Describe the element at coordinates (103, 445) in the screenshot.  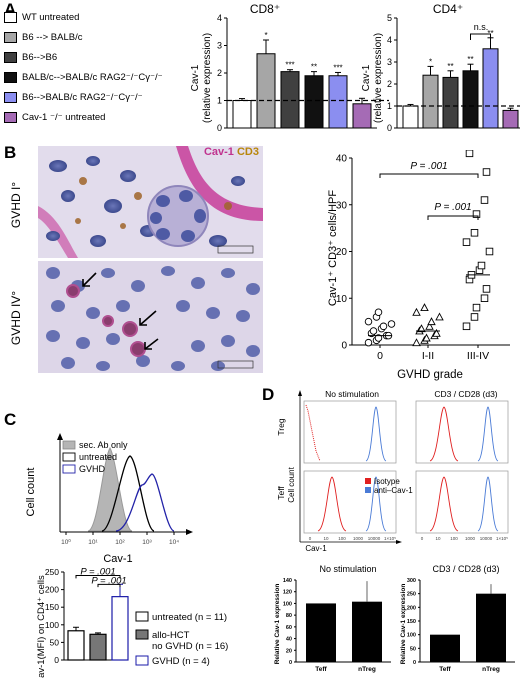
I see `hist-legend-sec: sec. Ab only` at that location.